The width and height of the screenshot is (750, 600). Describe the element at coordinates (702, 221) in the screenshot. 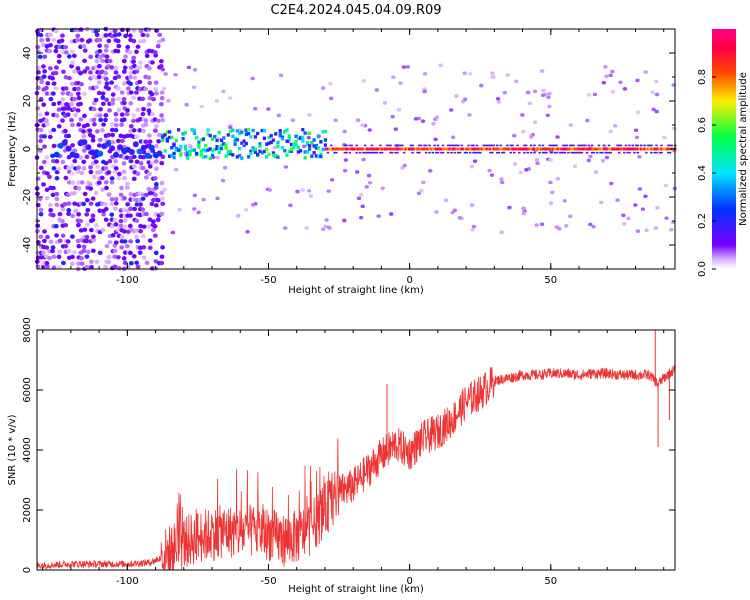

I see `colorbar-tick-label: 0.2` at that location.